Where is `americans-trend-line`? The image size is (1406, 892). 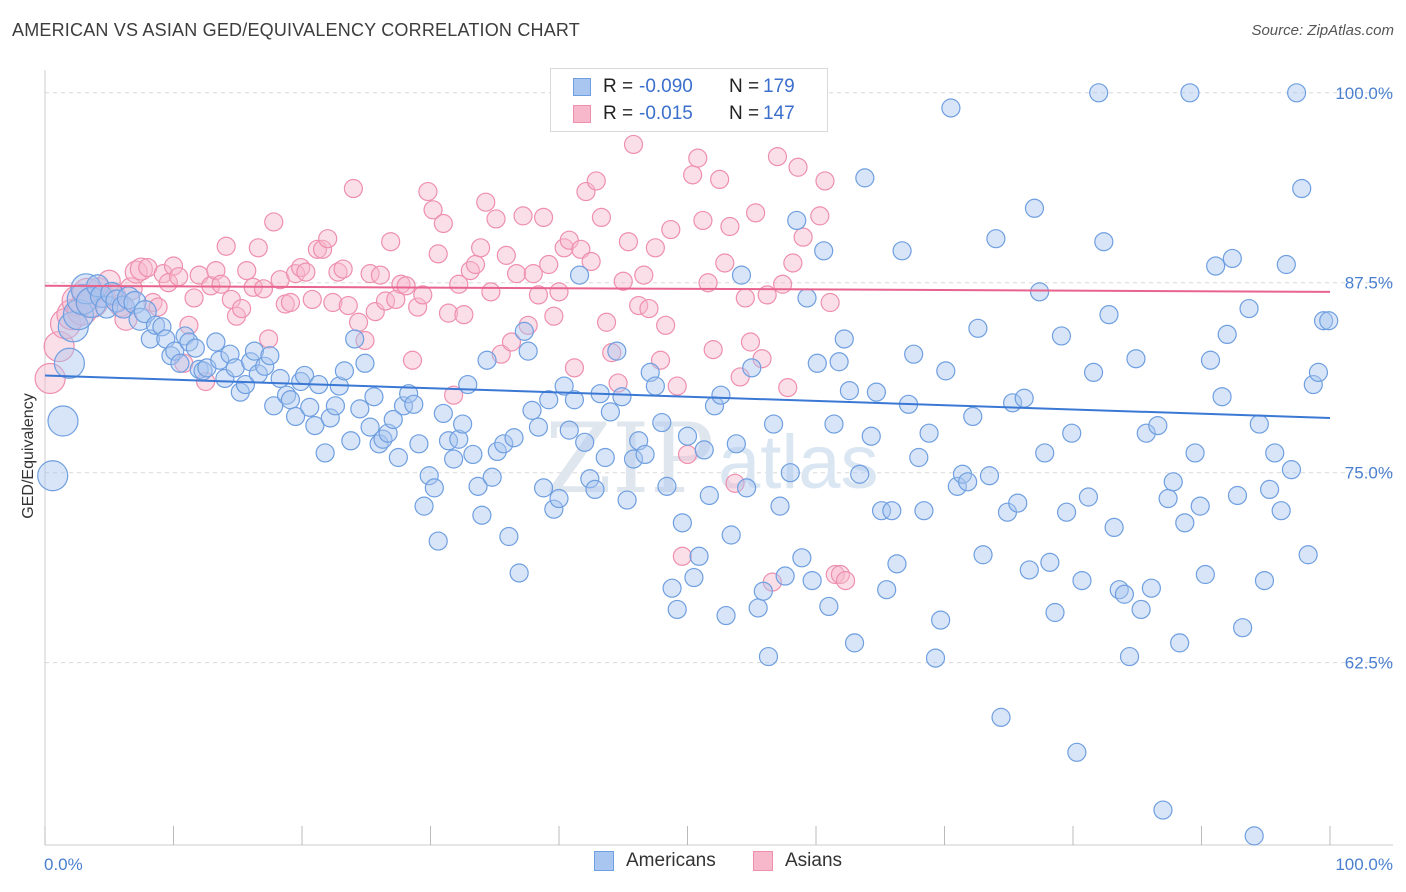
americans-trend-line is located at coordinates (687, 396).